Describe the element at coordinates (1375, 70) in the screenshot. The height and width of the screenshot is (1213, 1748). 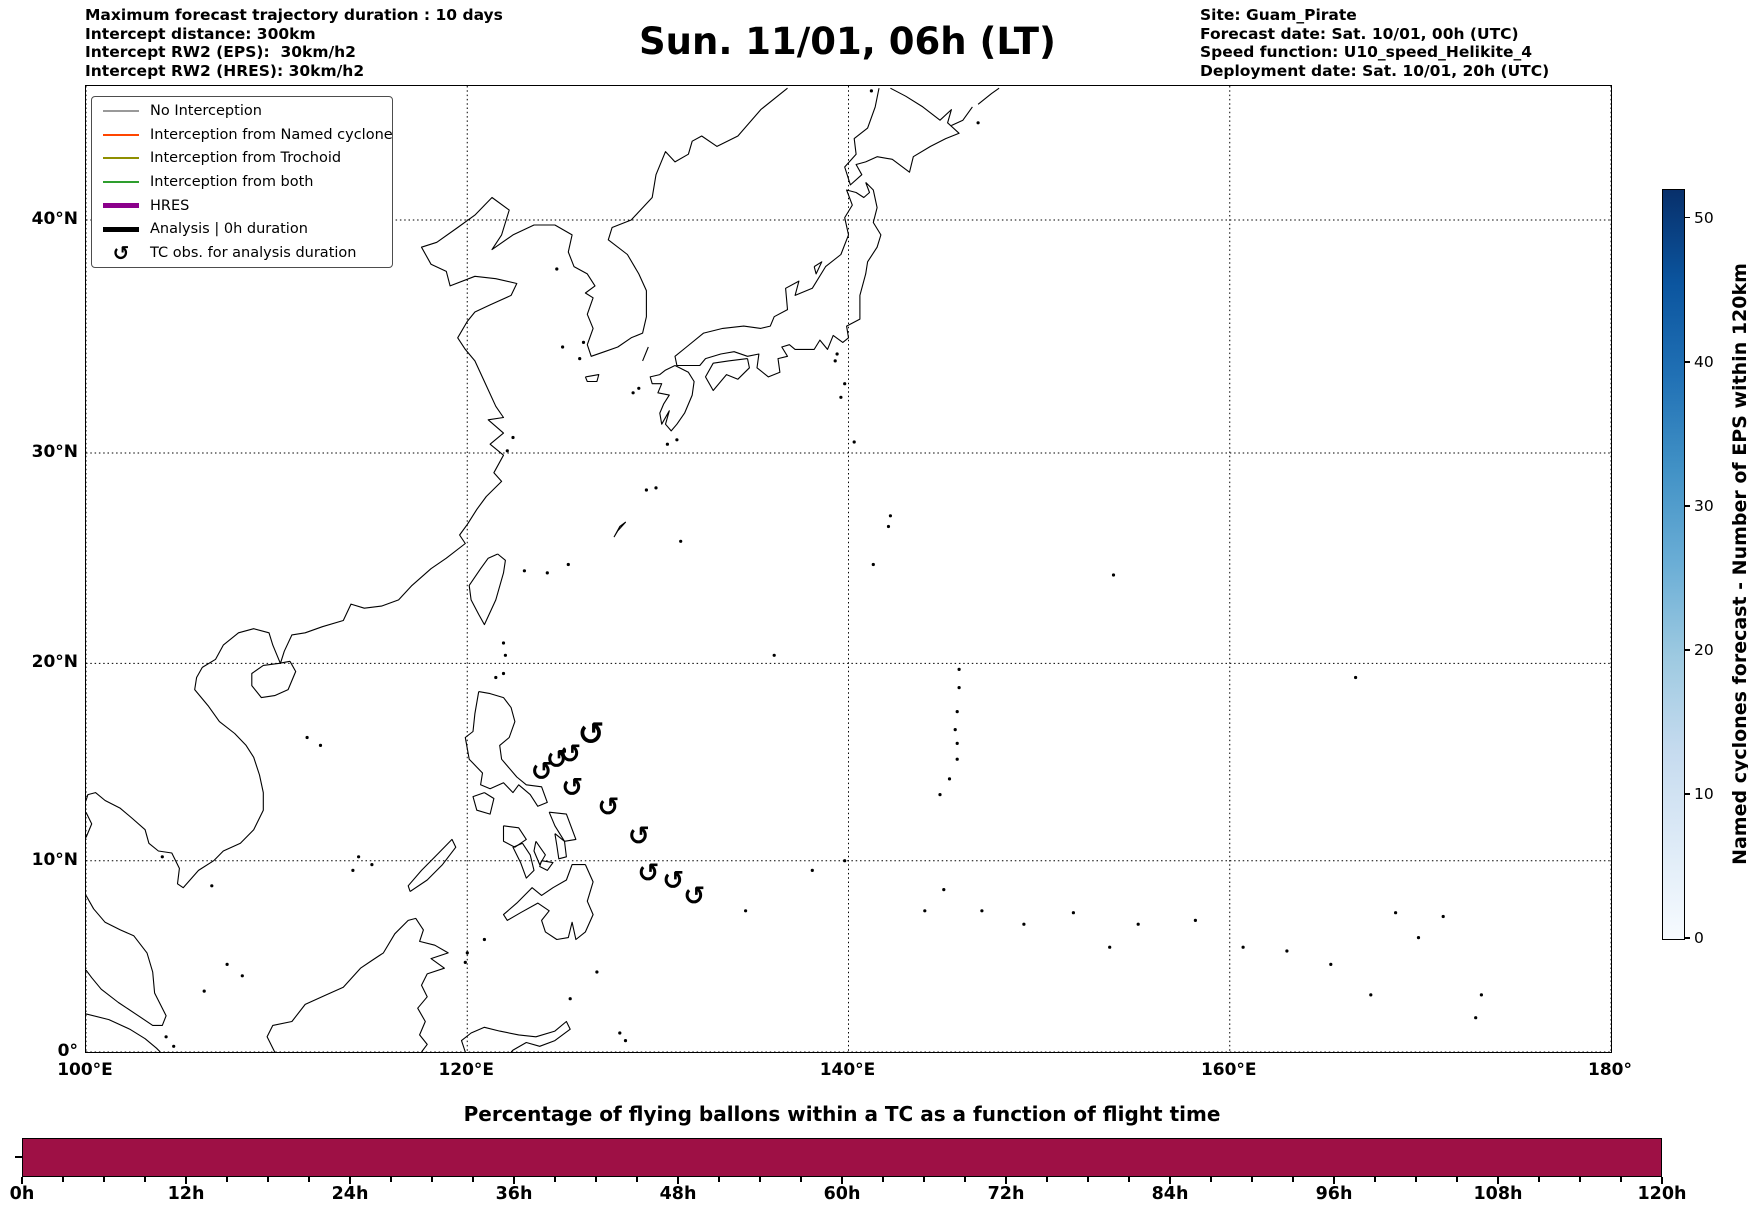
I see `deployment-date-line: Deployment date: Sat. 10/01, 20h (UTC)` at that location.